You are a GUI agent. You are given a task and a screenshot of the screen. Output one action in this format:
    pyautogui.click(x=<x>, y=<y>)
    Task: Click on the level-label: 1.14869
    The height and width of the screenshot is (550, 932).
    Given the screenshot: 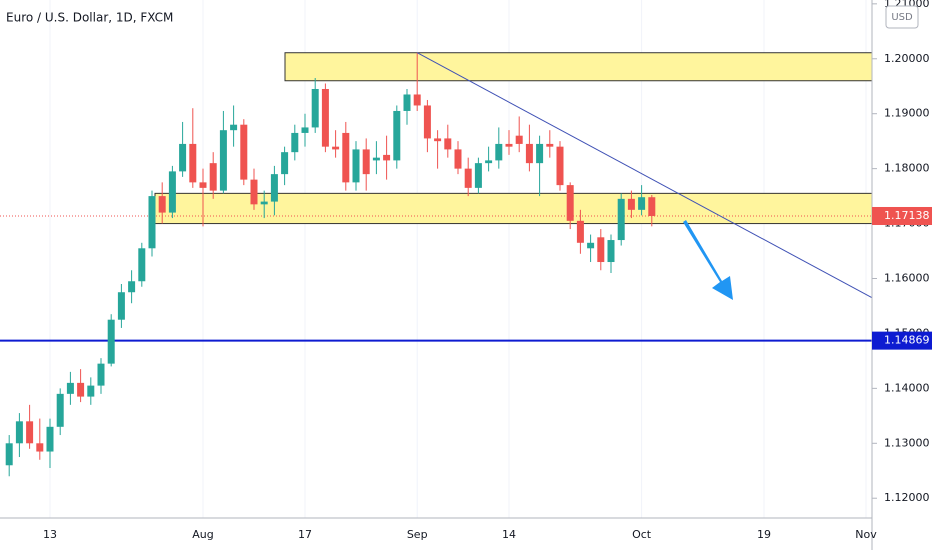 What is the action you would take?
    pyautogui.click(x=907, y=340)
    